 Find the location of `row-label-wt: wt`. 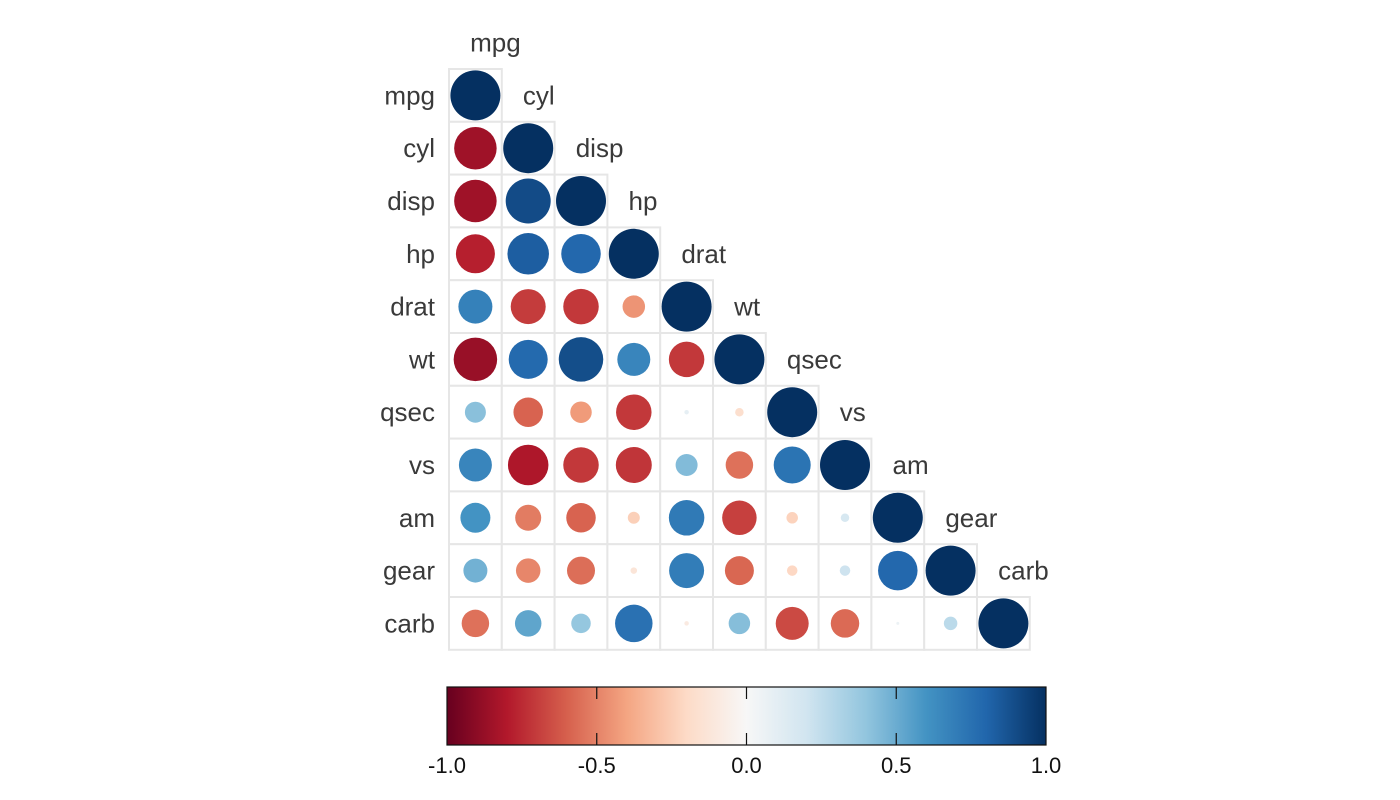

row-label-wt: wt is located at coordinates (422, 359).